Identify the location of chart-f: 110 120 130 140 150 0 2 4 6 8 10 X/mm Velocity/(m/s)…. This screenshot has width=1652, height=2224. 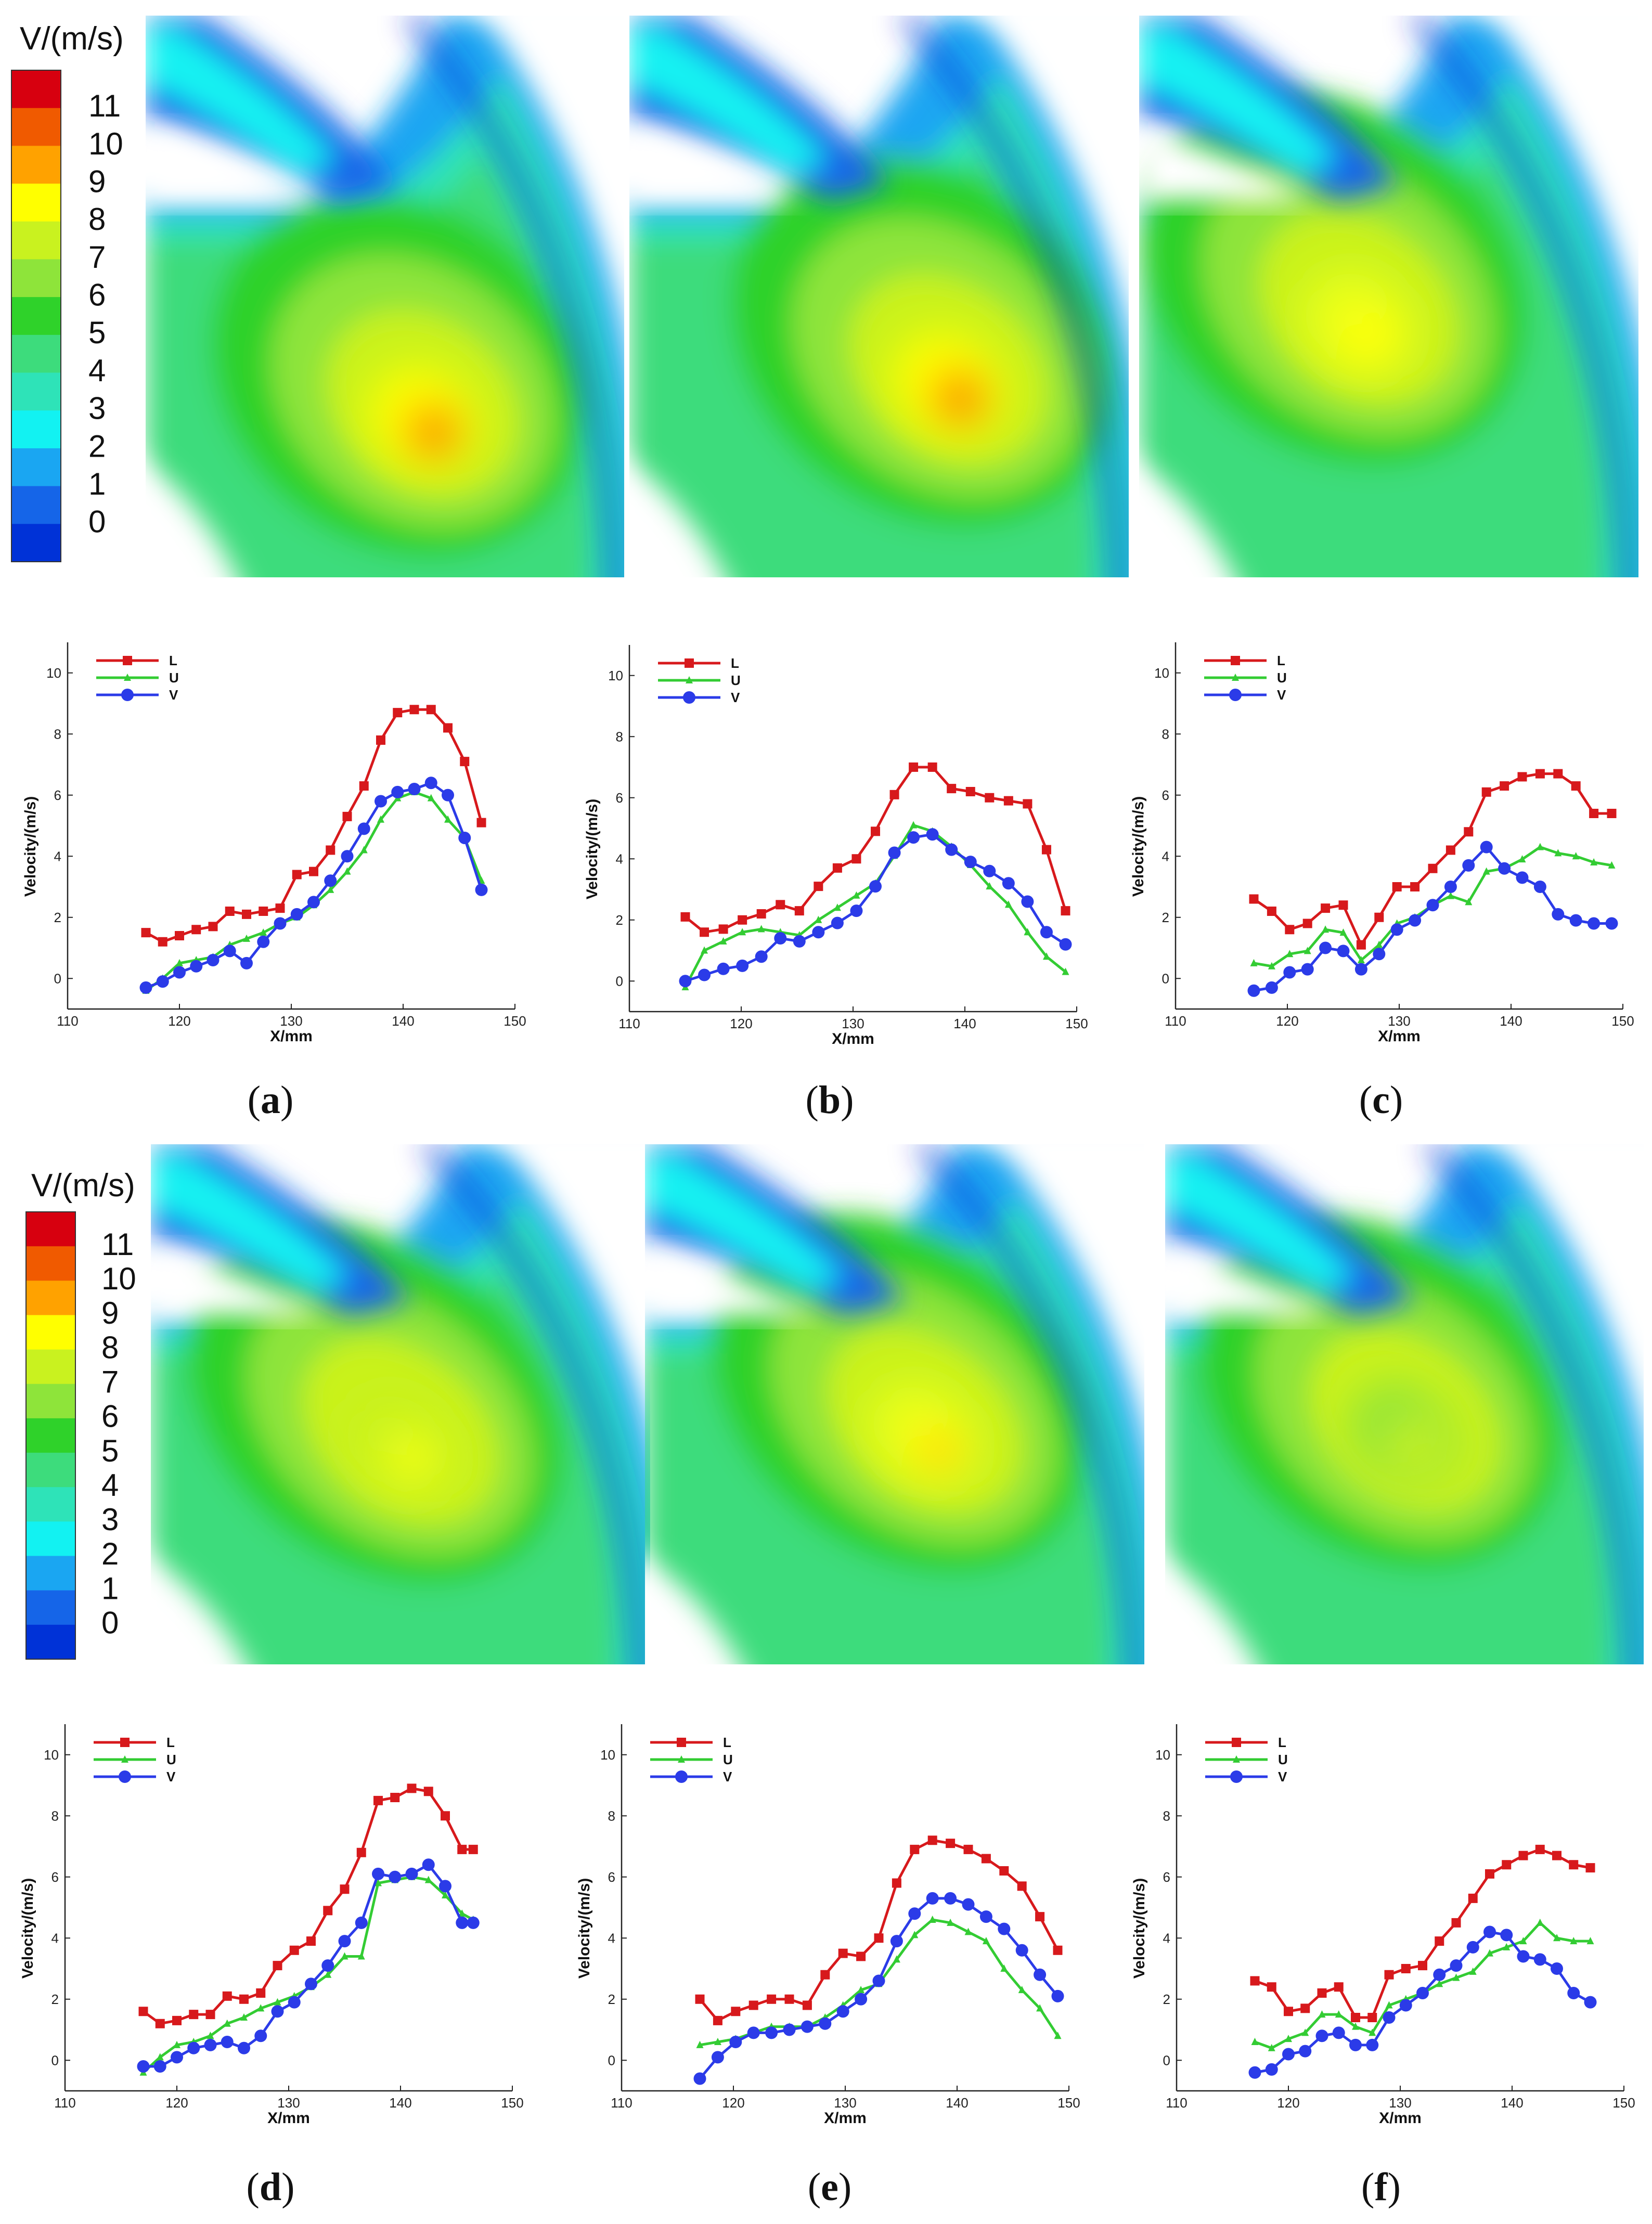
(1383, 1925).